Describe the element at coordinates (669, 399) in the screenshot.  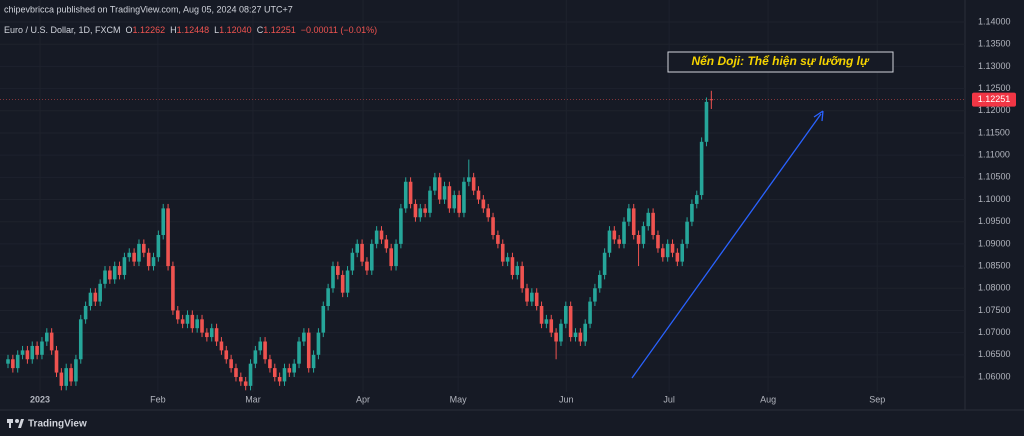
I see `x-tick-label: Jul` at that location.